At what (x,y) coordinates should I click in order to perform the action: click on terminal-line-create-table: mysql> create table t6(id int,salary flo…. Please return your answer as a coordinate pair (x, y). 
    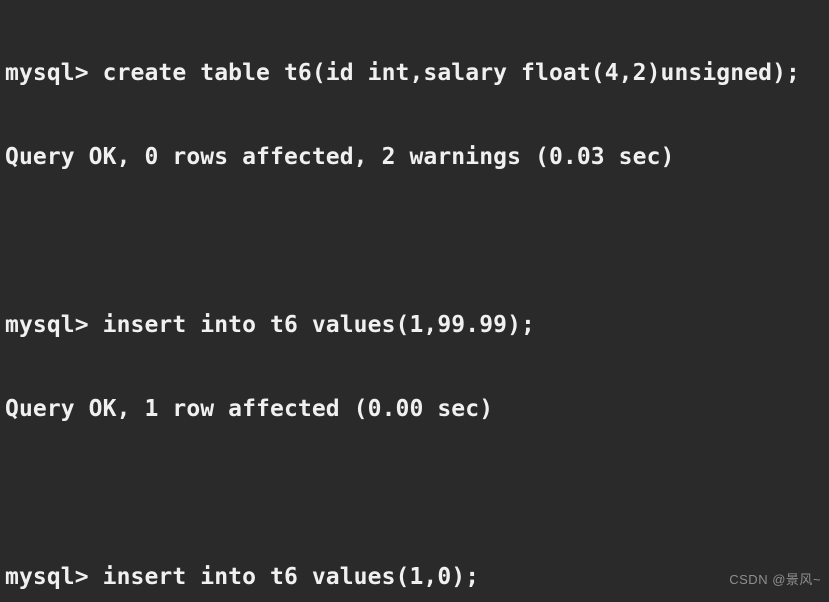
    Looking at the image, I should click on (402, 73).